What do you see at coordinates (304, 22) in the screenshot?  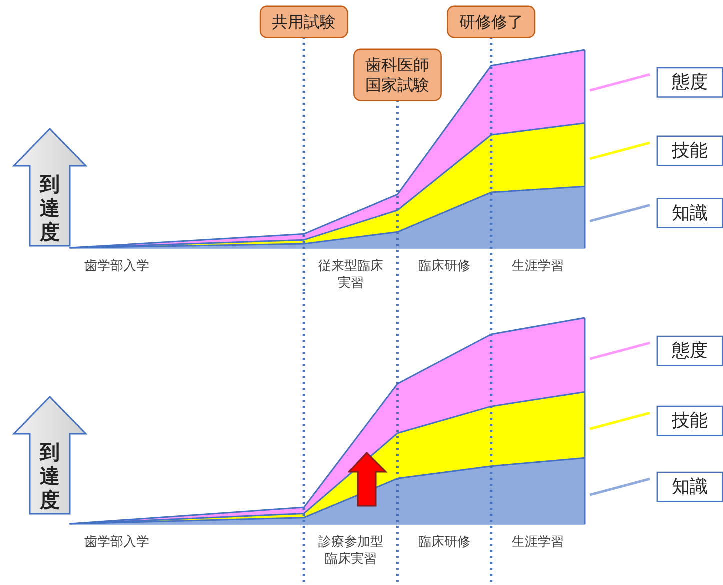 I see `text: 共用試験` at bounding box center [304, 22].